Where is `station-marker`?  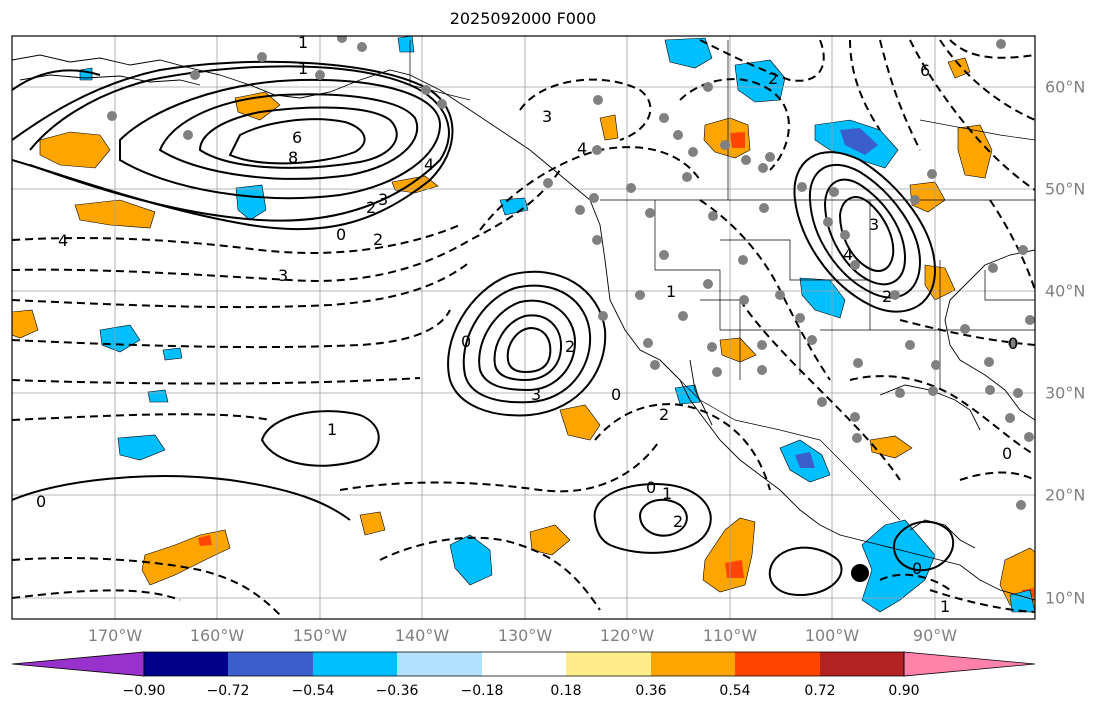
station-marker is located at coordinates (860, 573).